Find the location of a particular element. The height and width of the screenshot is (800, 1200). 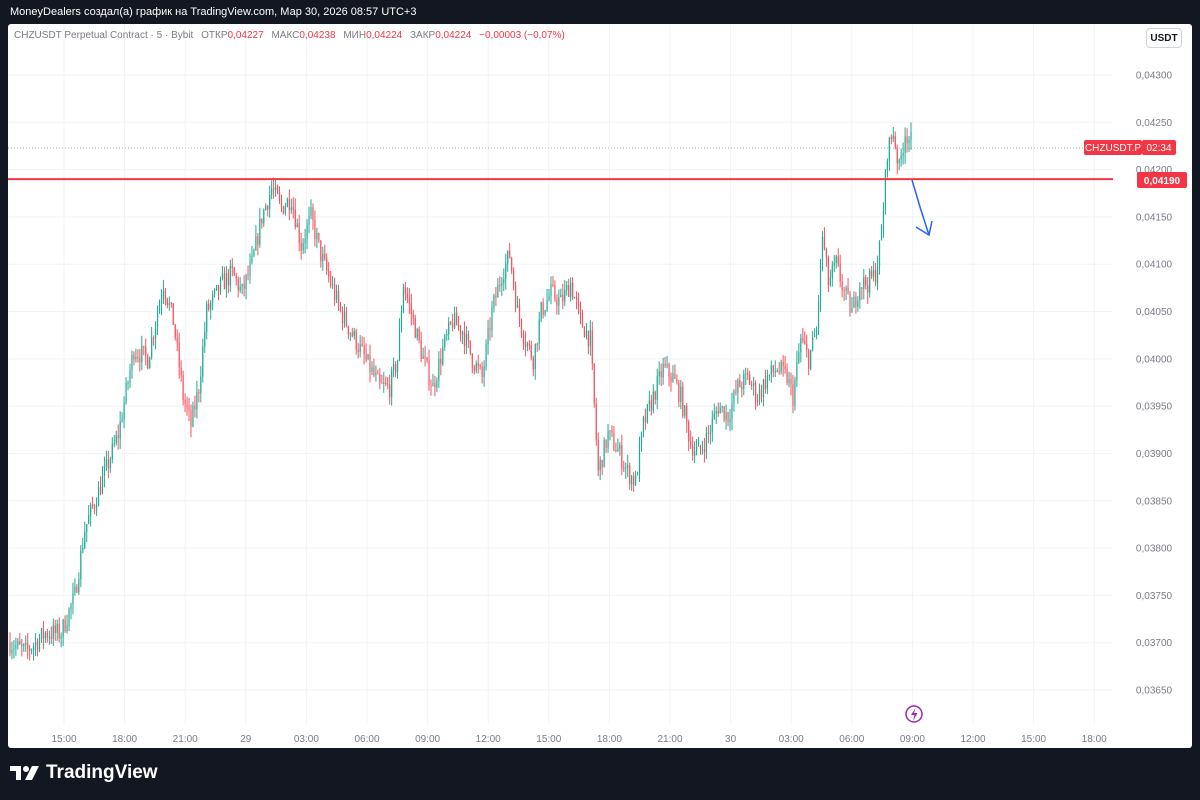

symbol-title: CHZUSDT Perpetual Contract · 5 · Bybit is located at coordinates (104, 35).